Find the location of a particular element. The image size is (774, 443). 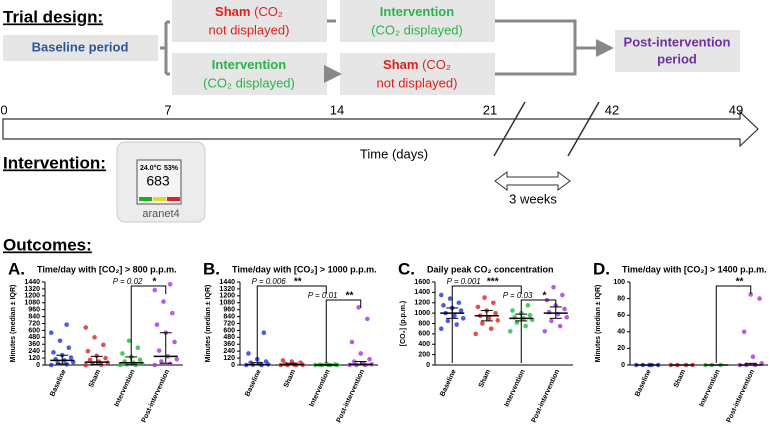

y-tick-label: 120 is located at coordinates (229, 358).